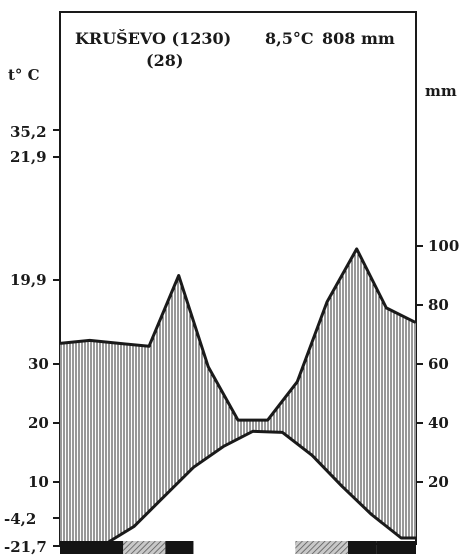 Image resolution: width=465 pixels, height=557 pixels. Describe the element at coordinates (441, 91) in the screenshot. I see `precipitation-axis-label: mm` at that location.